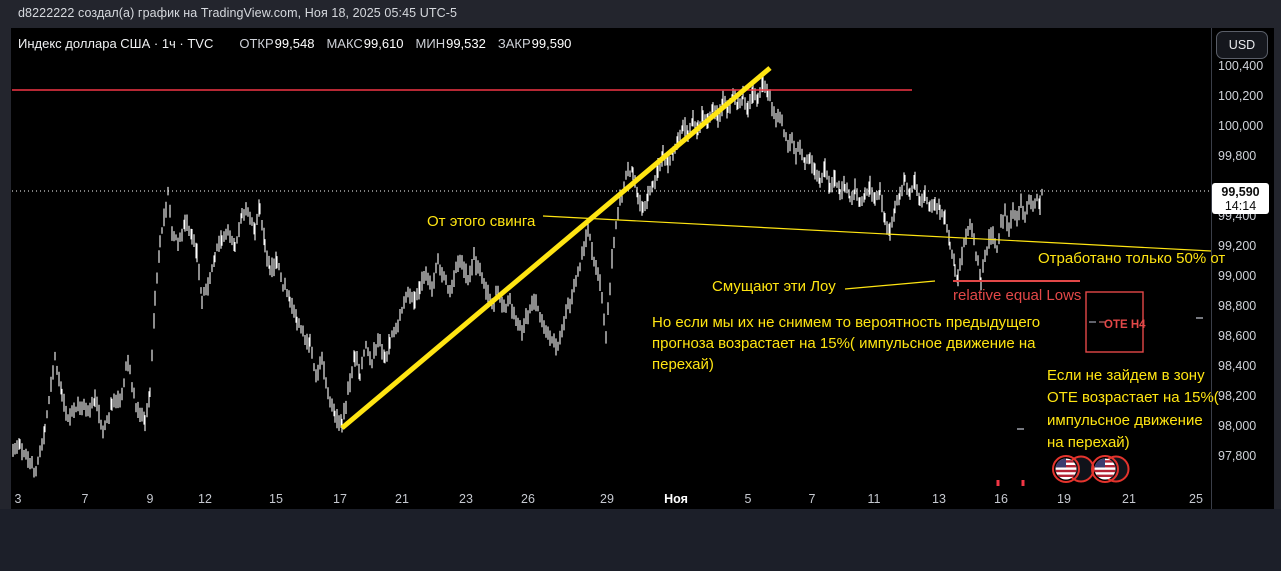  I want to click on last-price-value: 99,590, so click(1240, 191).